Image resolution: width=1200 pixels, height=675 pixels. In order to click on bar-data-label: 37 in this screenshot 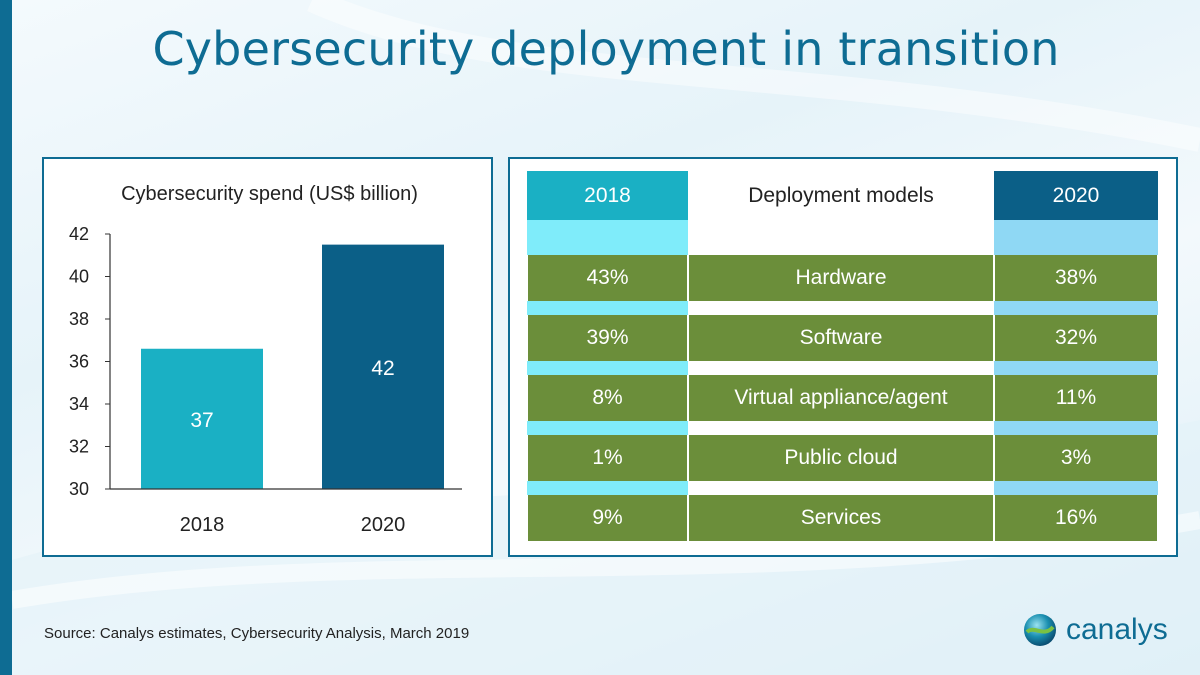, I will do `click(201, 420)`.